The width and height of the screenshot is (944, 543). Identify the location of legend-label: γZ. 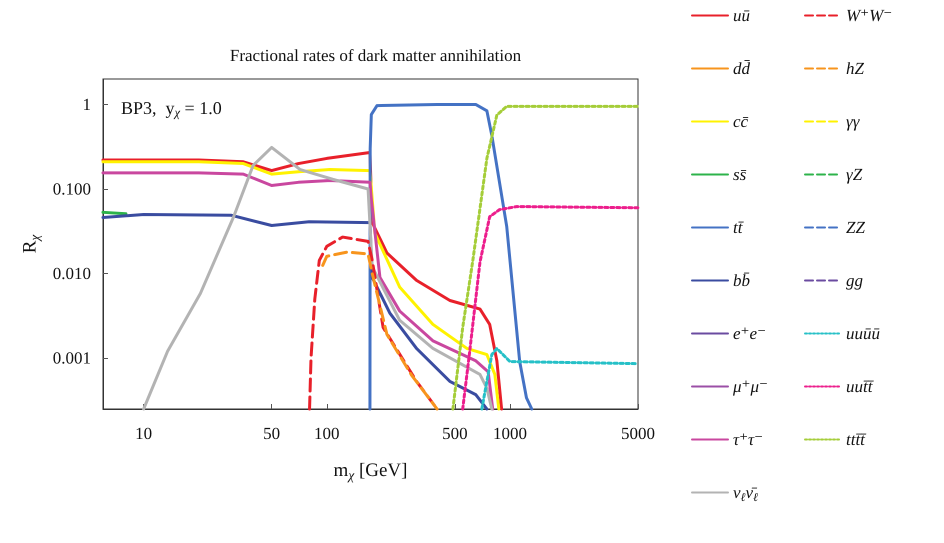
(854, 174).